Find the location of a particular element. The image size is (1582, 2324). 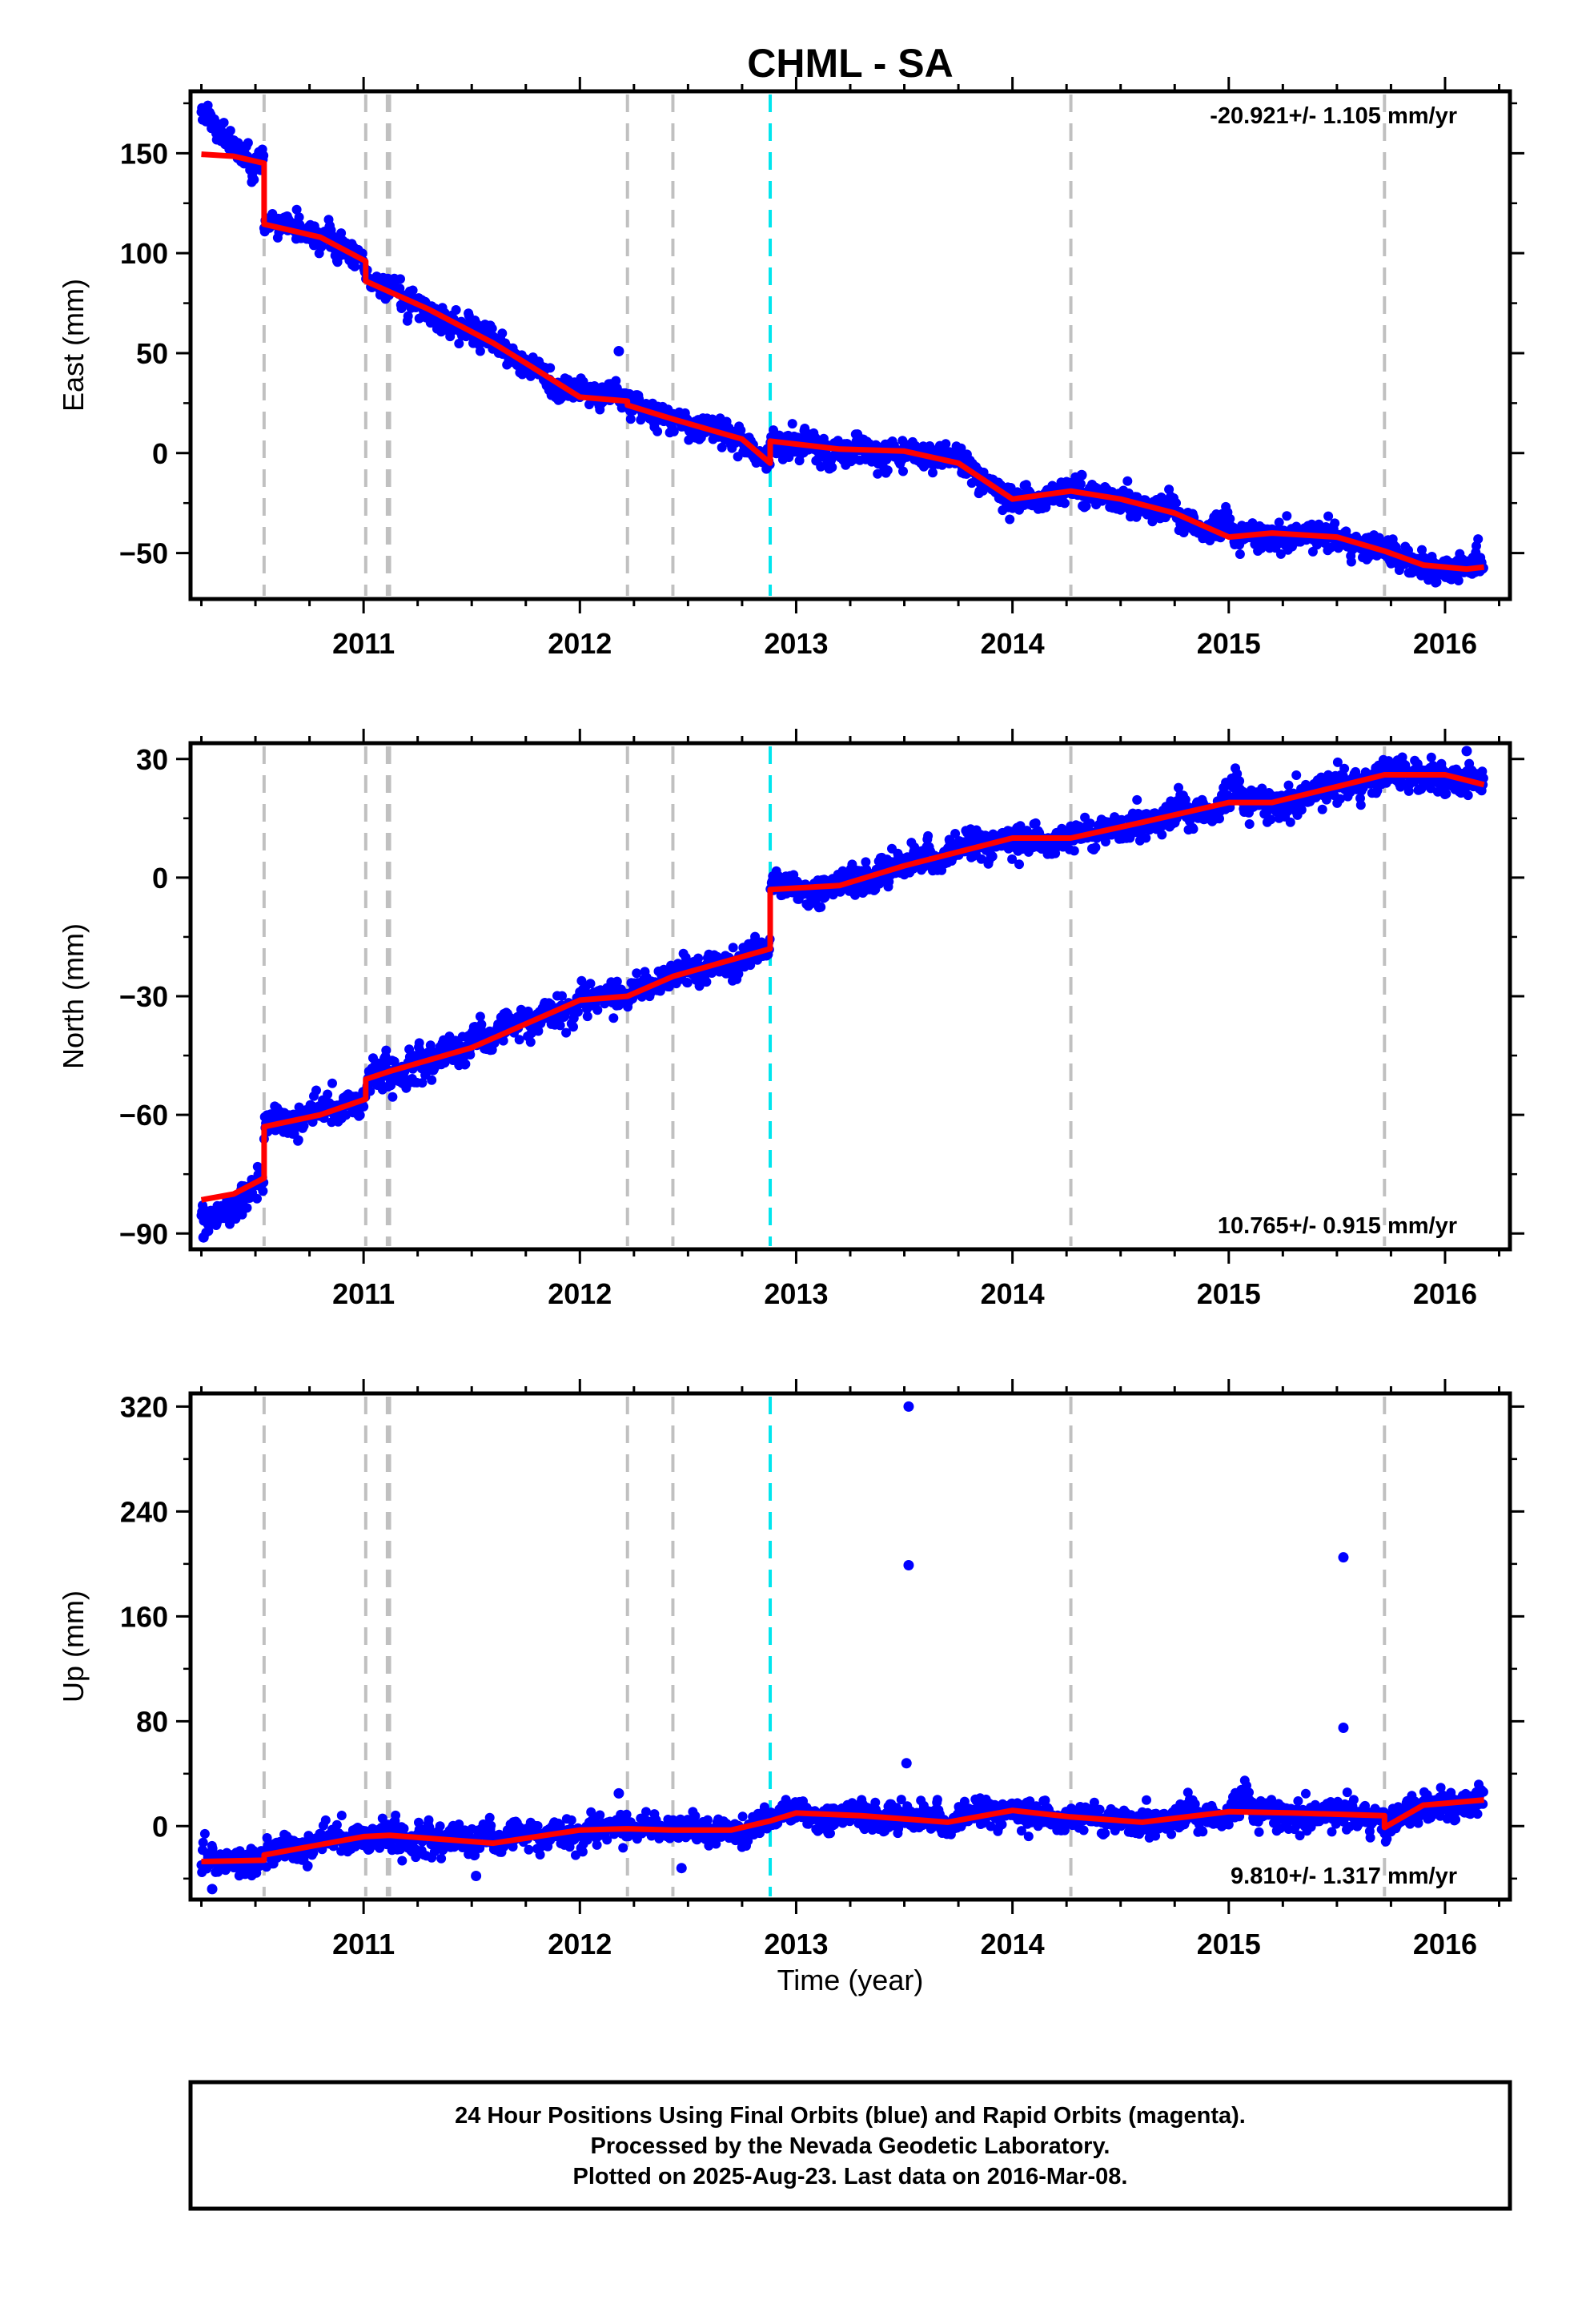

y-tick-label: −60 is located at coordinates (144, 1115).